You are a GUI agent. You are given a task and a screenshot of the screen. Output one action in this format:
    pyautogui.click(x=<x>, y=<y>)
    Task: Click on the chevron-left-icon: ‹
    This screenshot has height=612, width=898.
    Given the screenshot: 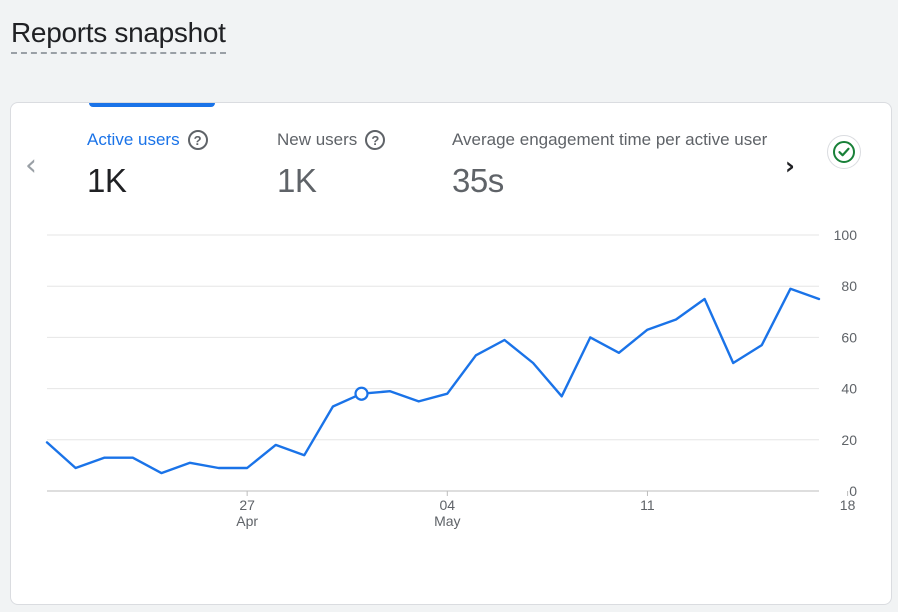 What is the action you would take?
    pyautogui.click(x=31, y=165)
    